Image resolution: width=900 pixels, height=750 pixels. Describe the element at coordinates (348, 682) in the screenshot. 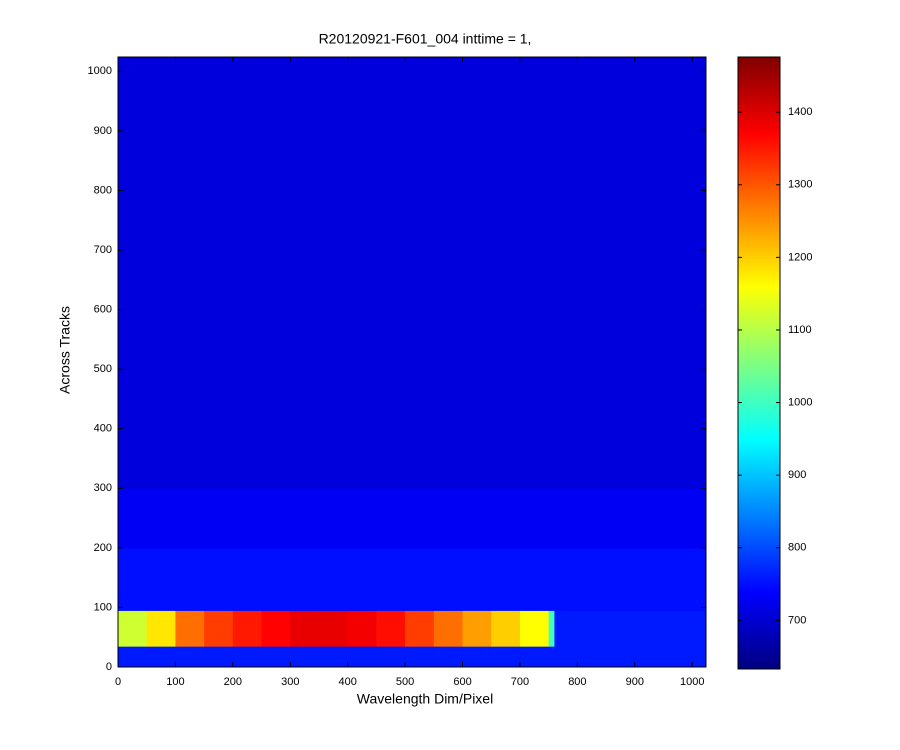

I see `x-tick-label: 400` at that location.